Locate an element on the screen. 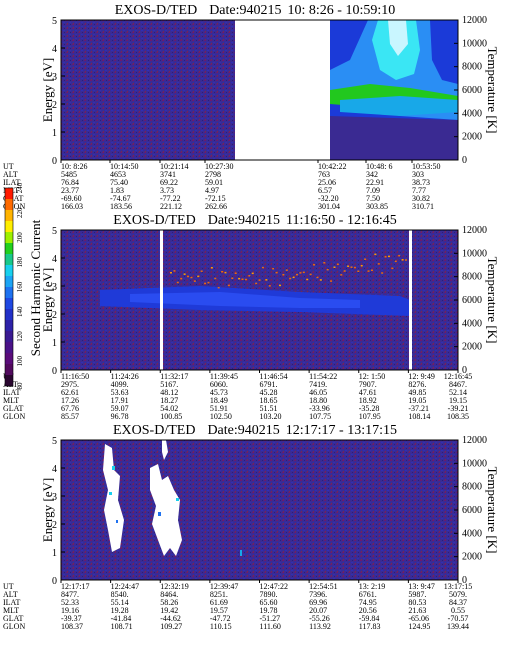 This screenshot has width=505, height=649. ephemeris-value: 6060. is located at coordinates (219, 384).